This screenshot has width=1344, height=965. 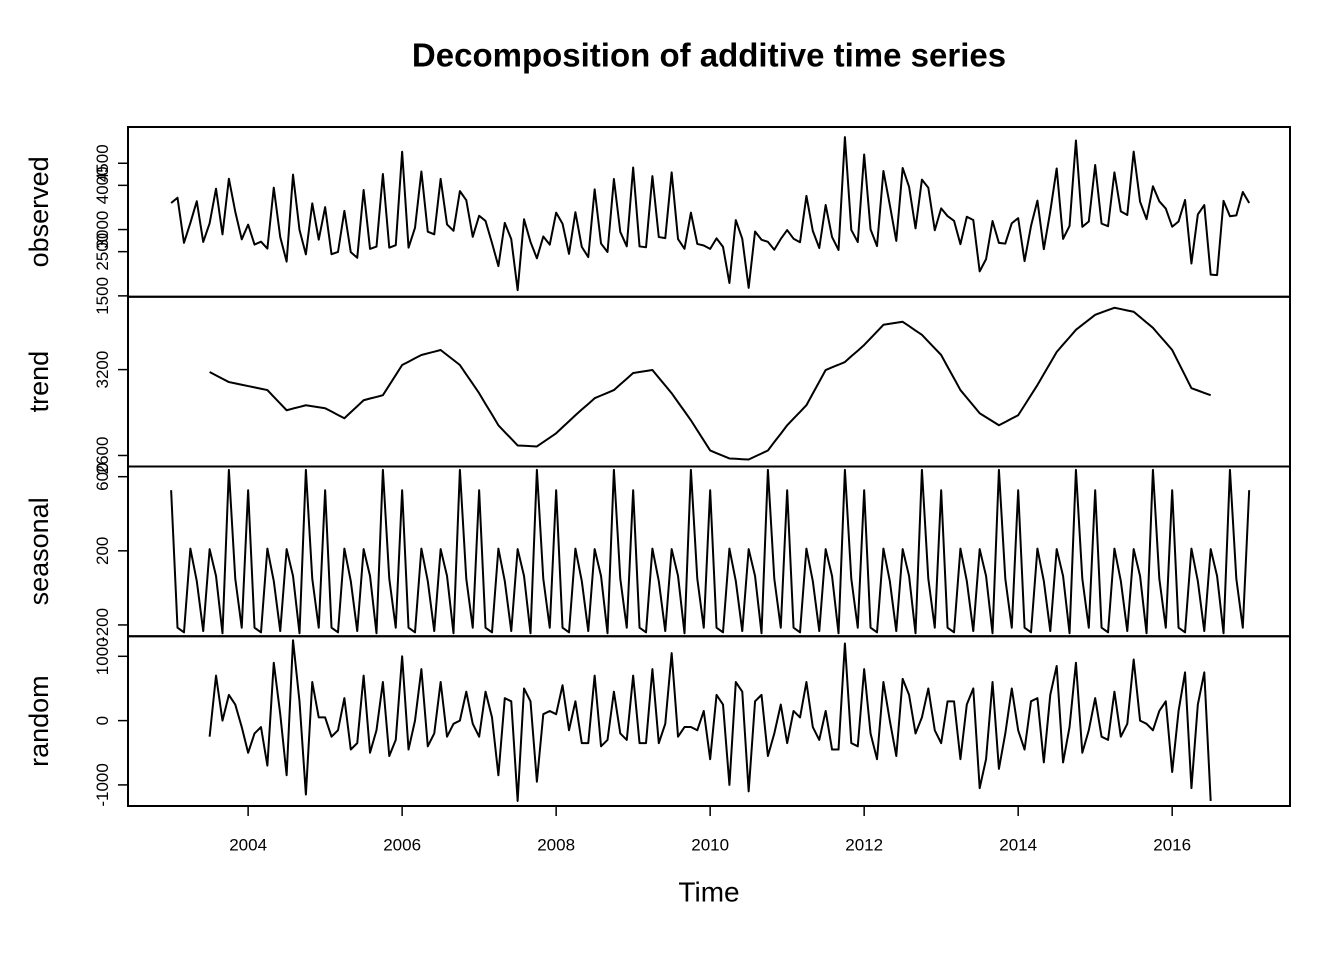 I want to click on y-tick-label: 1500, so click(x=102, y=296).